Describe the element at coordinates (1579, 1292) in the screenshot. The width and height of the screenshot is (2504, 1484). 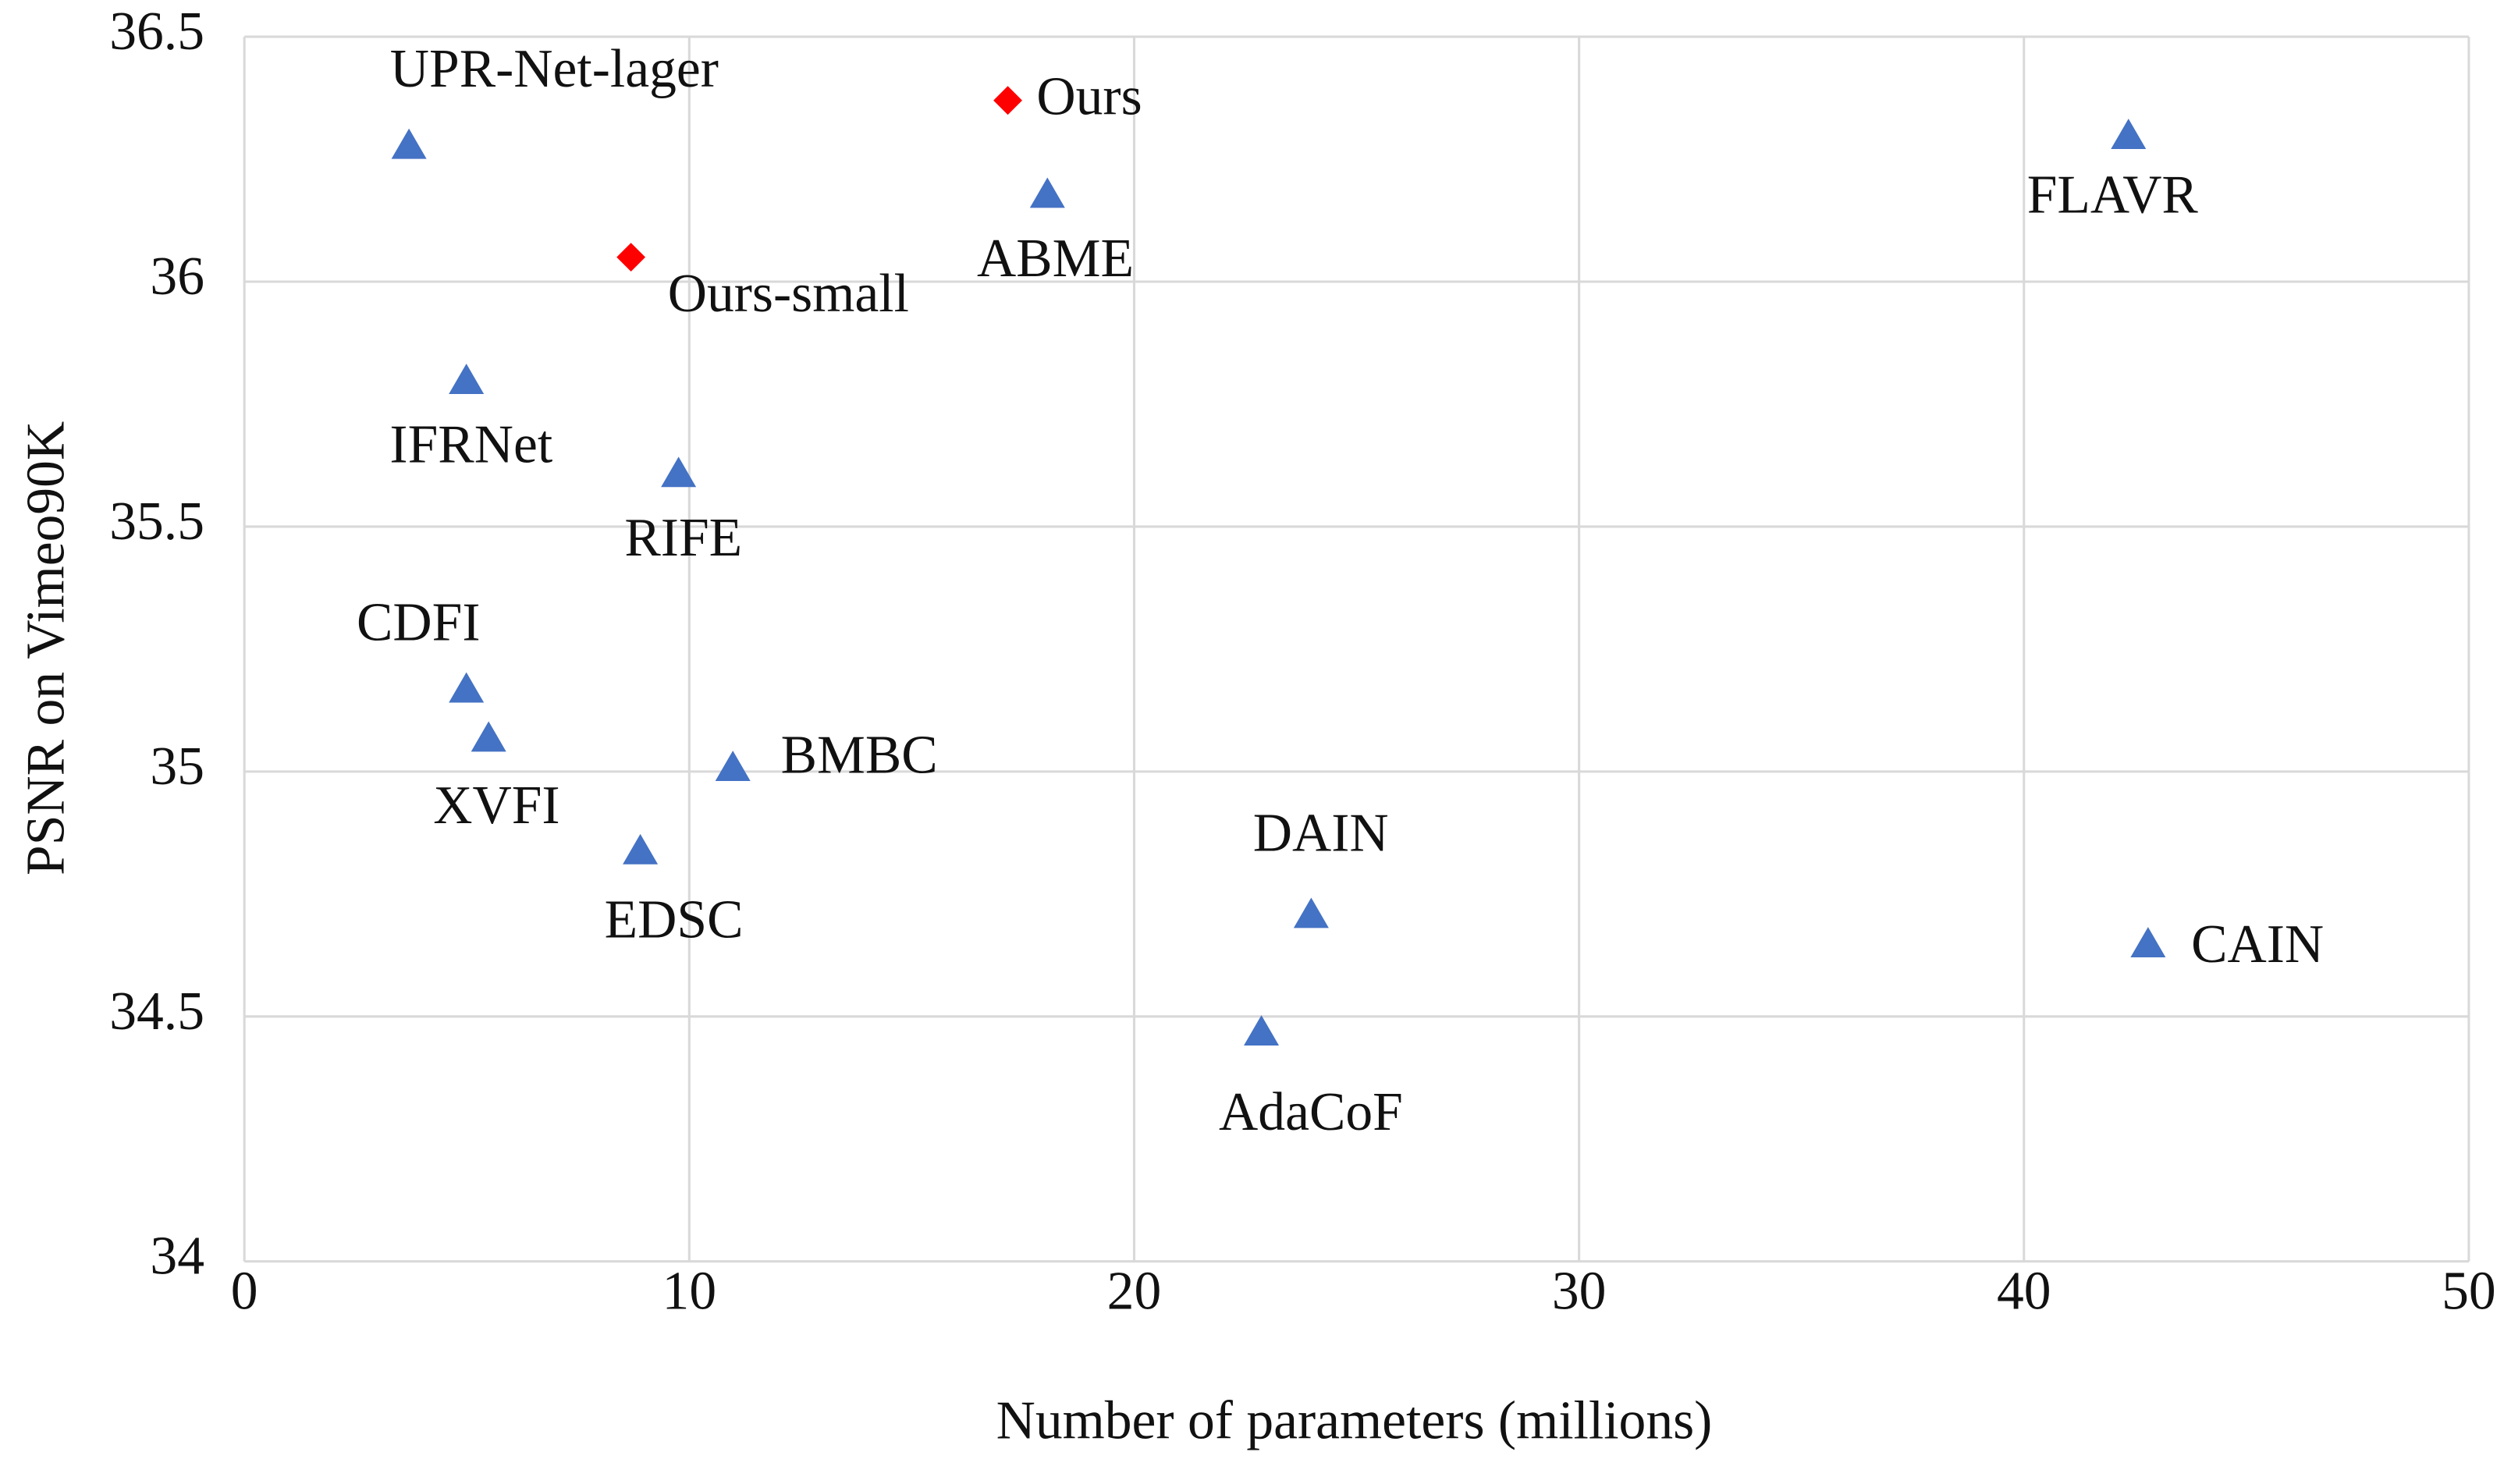
I see `x-tick-label: 30` at that location.